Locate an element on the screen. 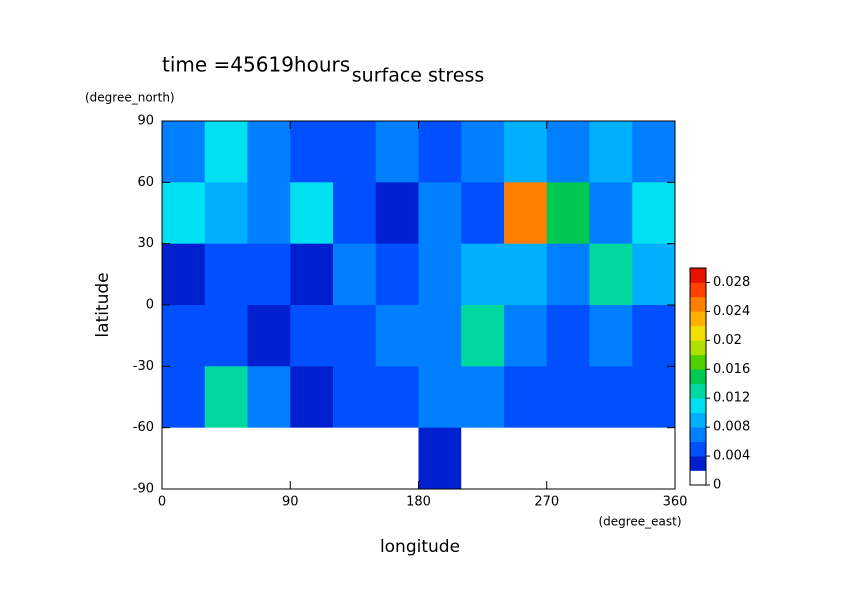  colorbar-tick-label: 0.012 is located at coordinates (731, 398).